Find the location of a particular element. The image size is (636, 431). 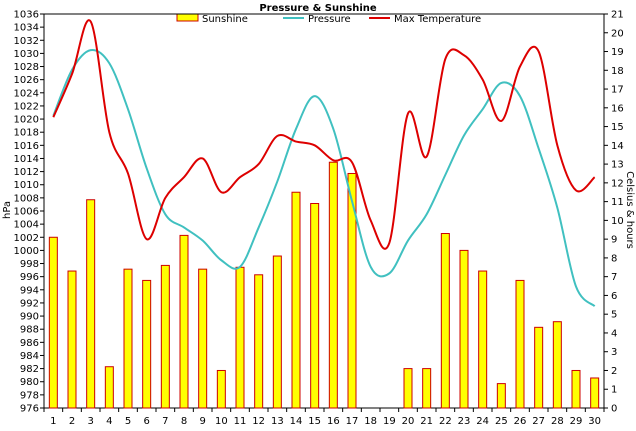

left-tick-label: 1036 is located at coordinates (26, 15).